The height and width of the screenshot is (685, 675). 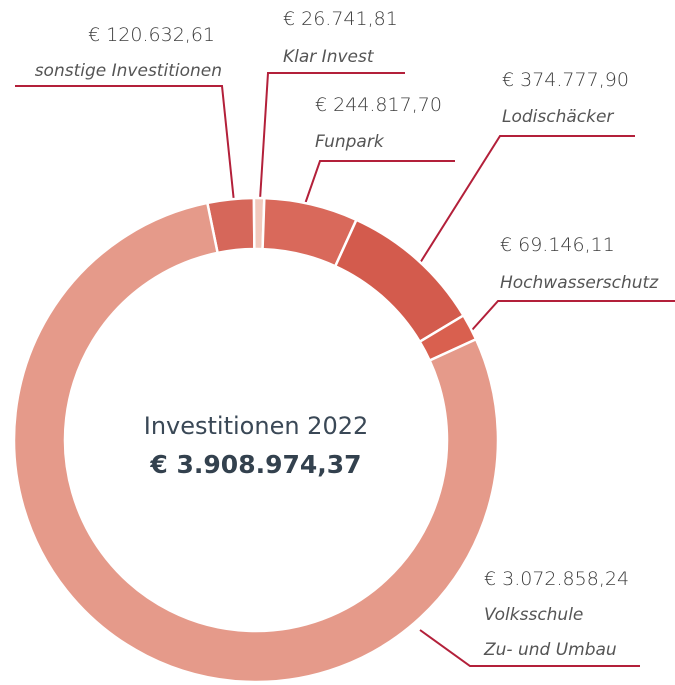 I want to click on value-label: € 244.817,70, so click(x=378, y=105).